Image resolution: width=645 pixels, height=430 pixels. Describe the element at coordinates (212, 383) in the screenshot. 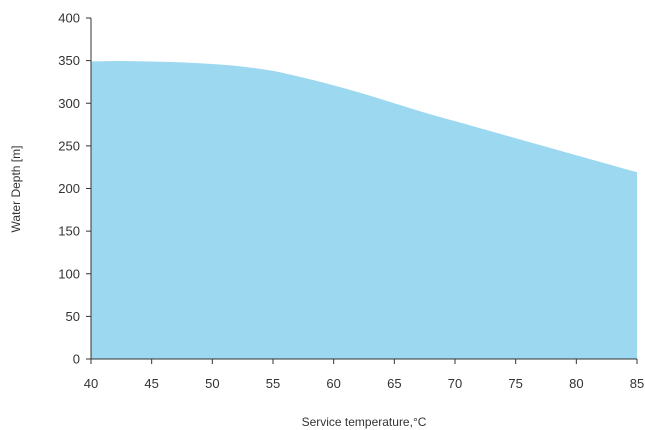

I see `x-tick-label: 50` at that location.